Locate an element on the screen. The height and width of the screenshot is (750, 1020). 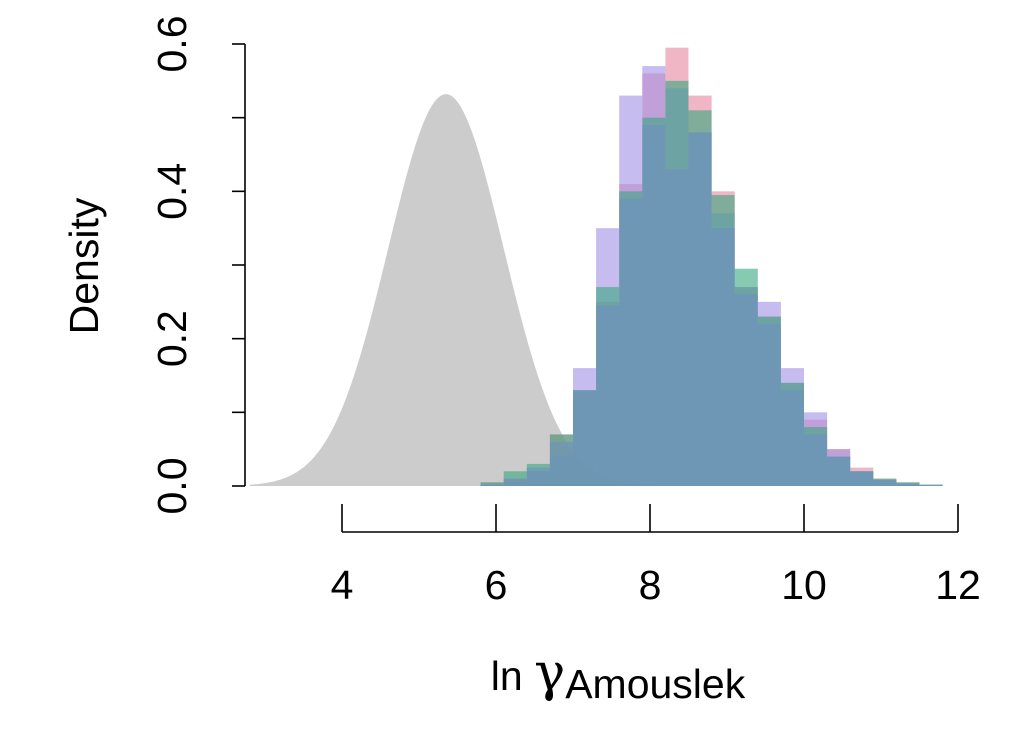
y-ticks-layer: 0.0 0.2 0.4 0.6 is located at coordinates (197, 265).